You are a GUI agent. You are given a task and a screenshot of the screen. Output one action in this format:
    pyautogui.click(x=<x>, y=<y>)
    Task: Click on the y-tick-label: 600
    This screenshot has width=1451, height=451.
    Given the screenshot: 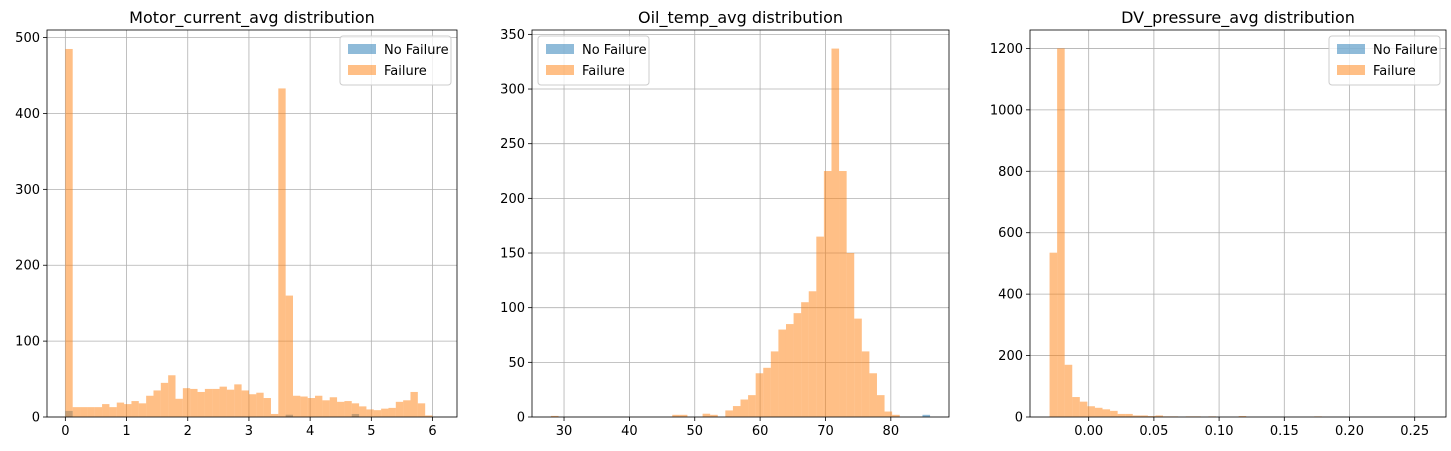 What is the action you would take?
    pyautogui.click(x=1010, y=233)
    